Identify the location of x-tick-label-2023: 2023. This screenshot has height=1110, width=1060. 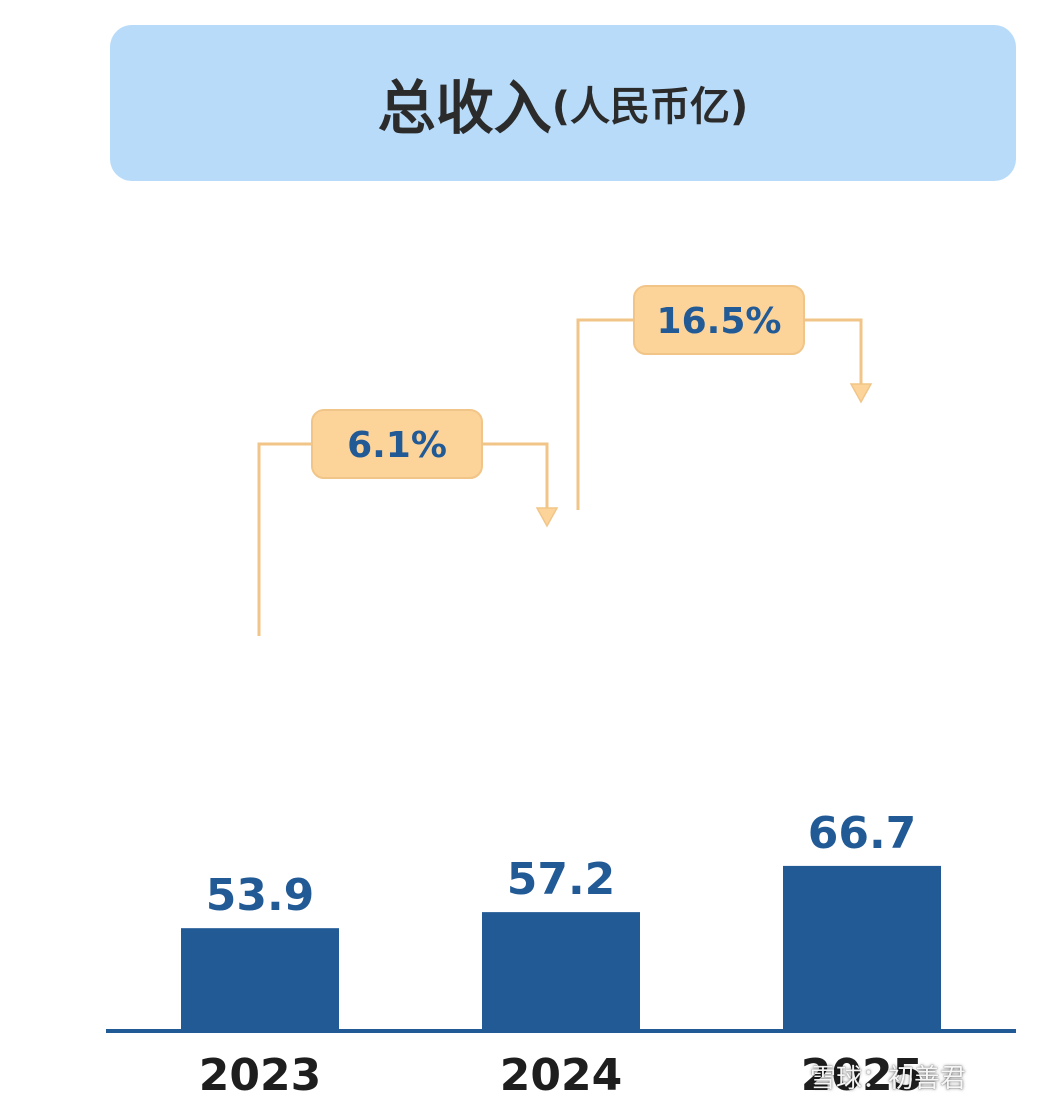
(260, 1075).